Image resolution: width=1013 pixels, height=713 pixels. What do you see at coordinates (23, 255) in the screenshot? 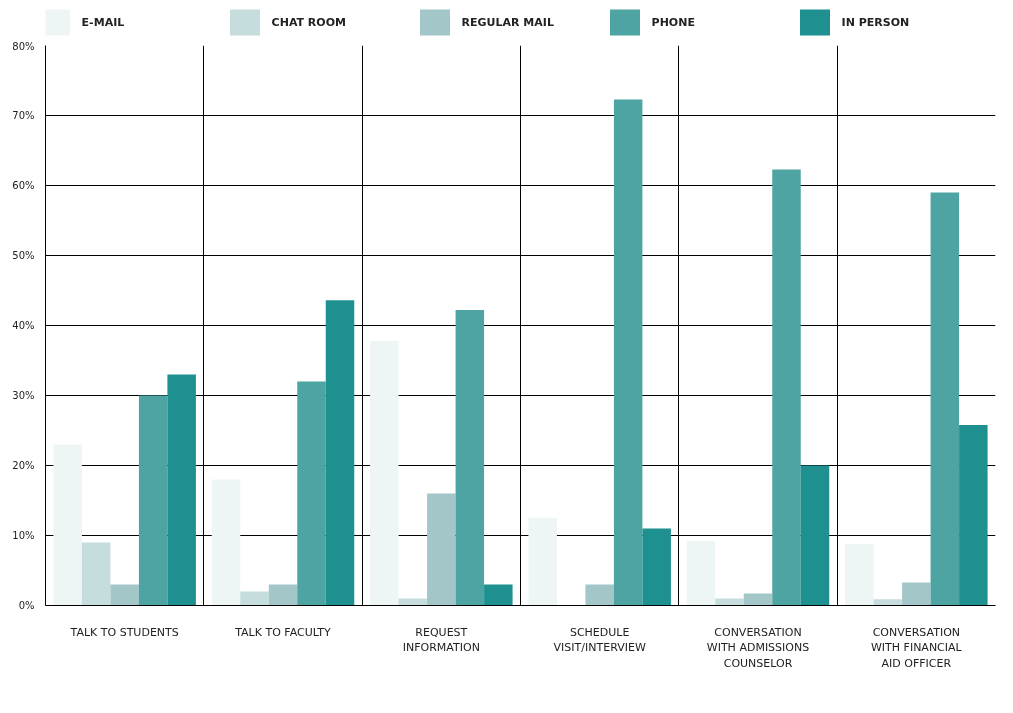
I see `y-tick-label: 50%` at bounding box center [23, 255].